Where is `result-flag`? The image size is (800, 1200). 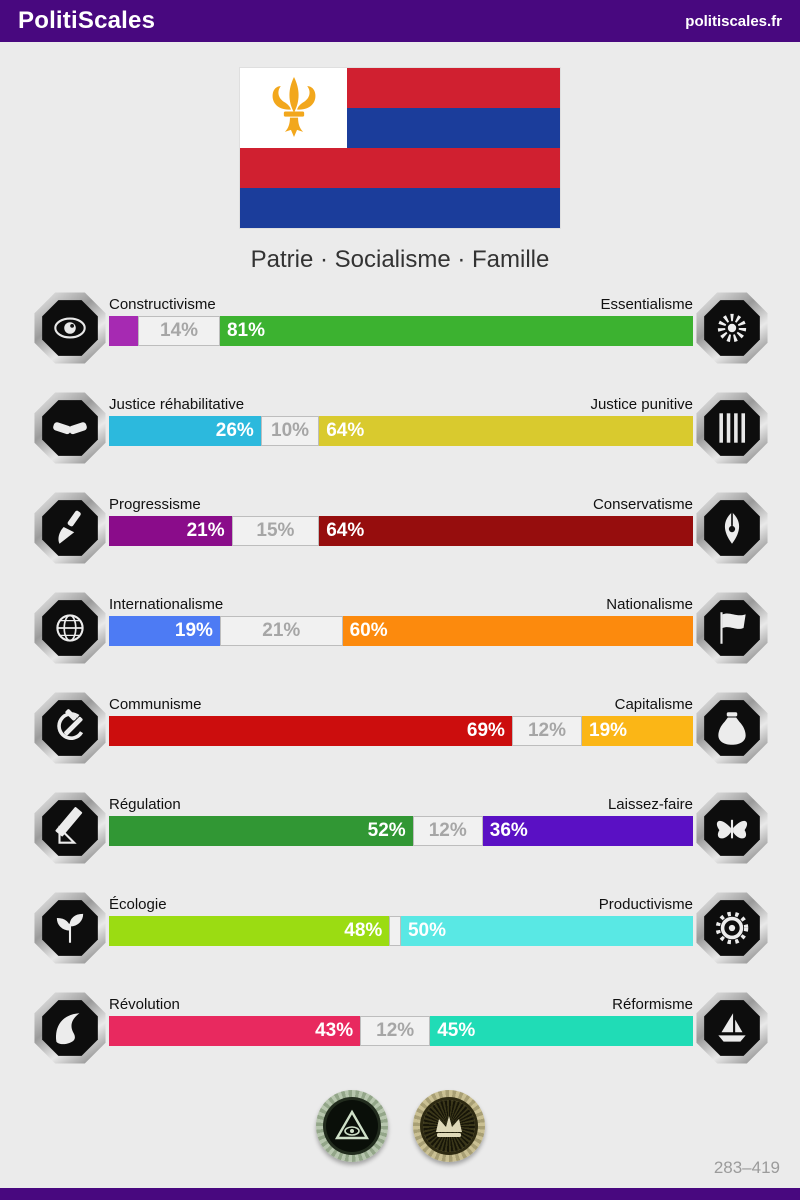 result-flag is located at coordinates (400, 148).